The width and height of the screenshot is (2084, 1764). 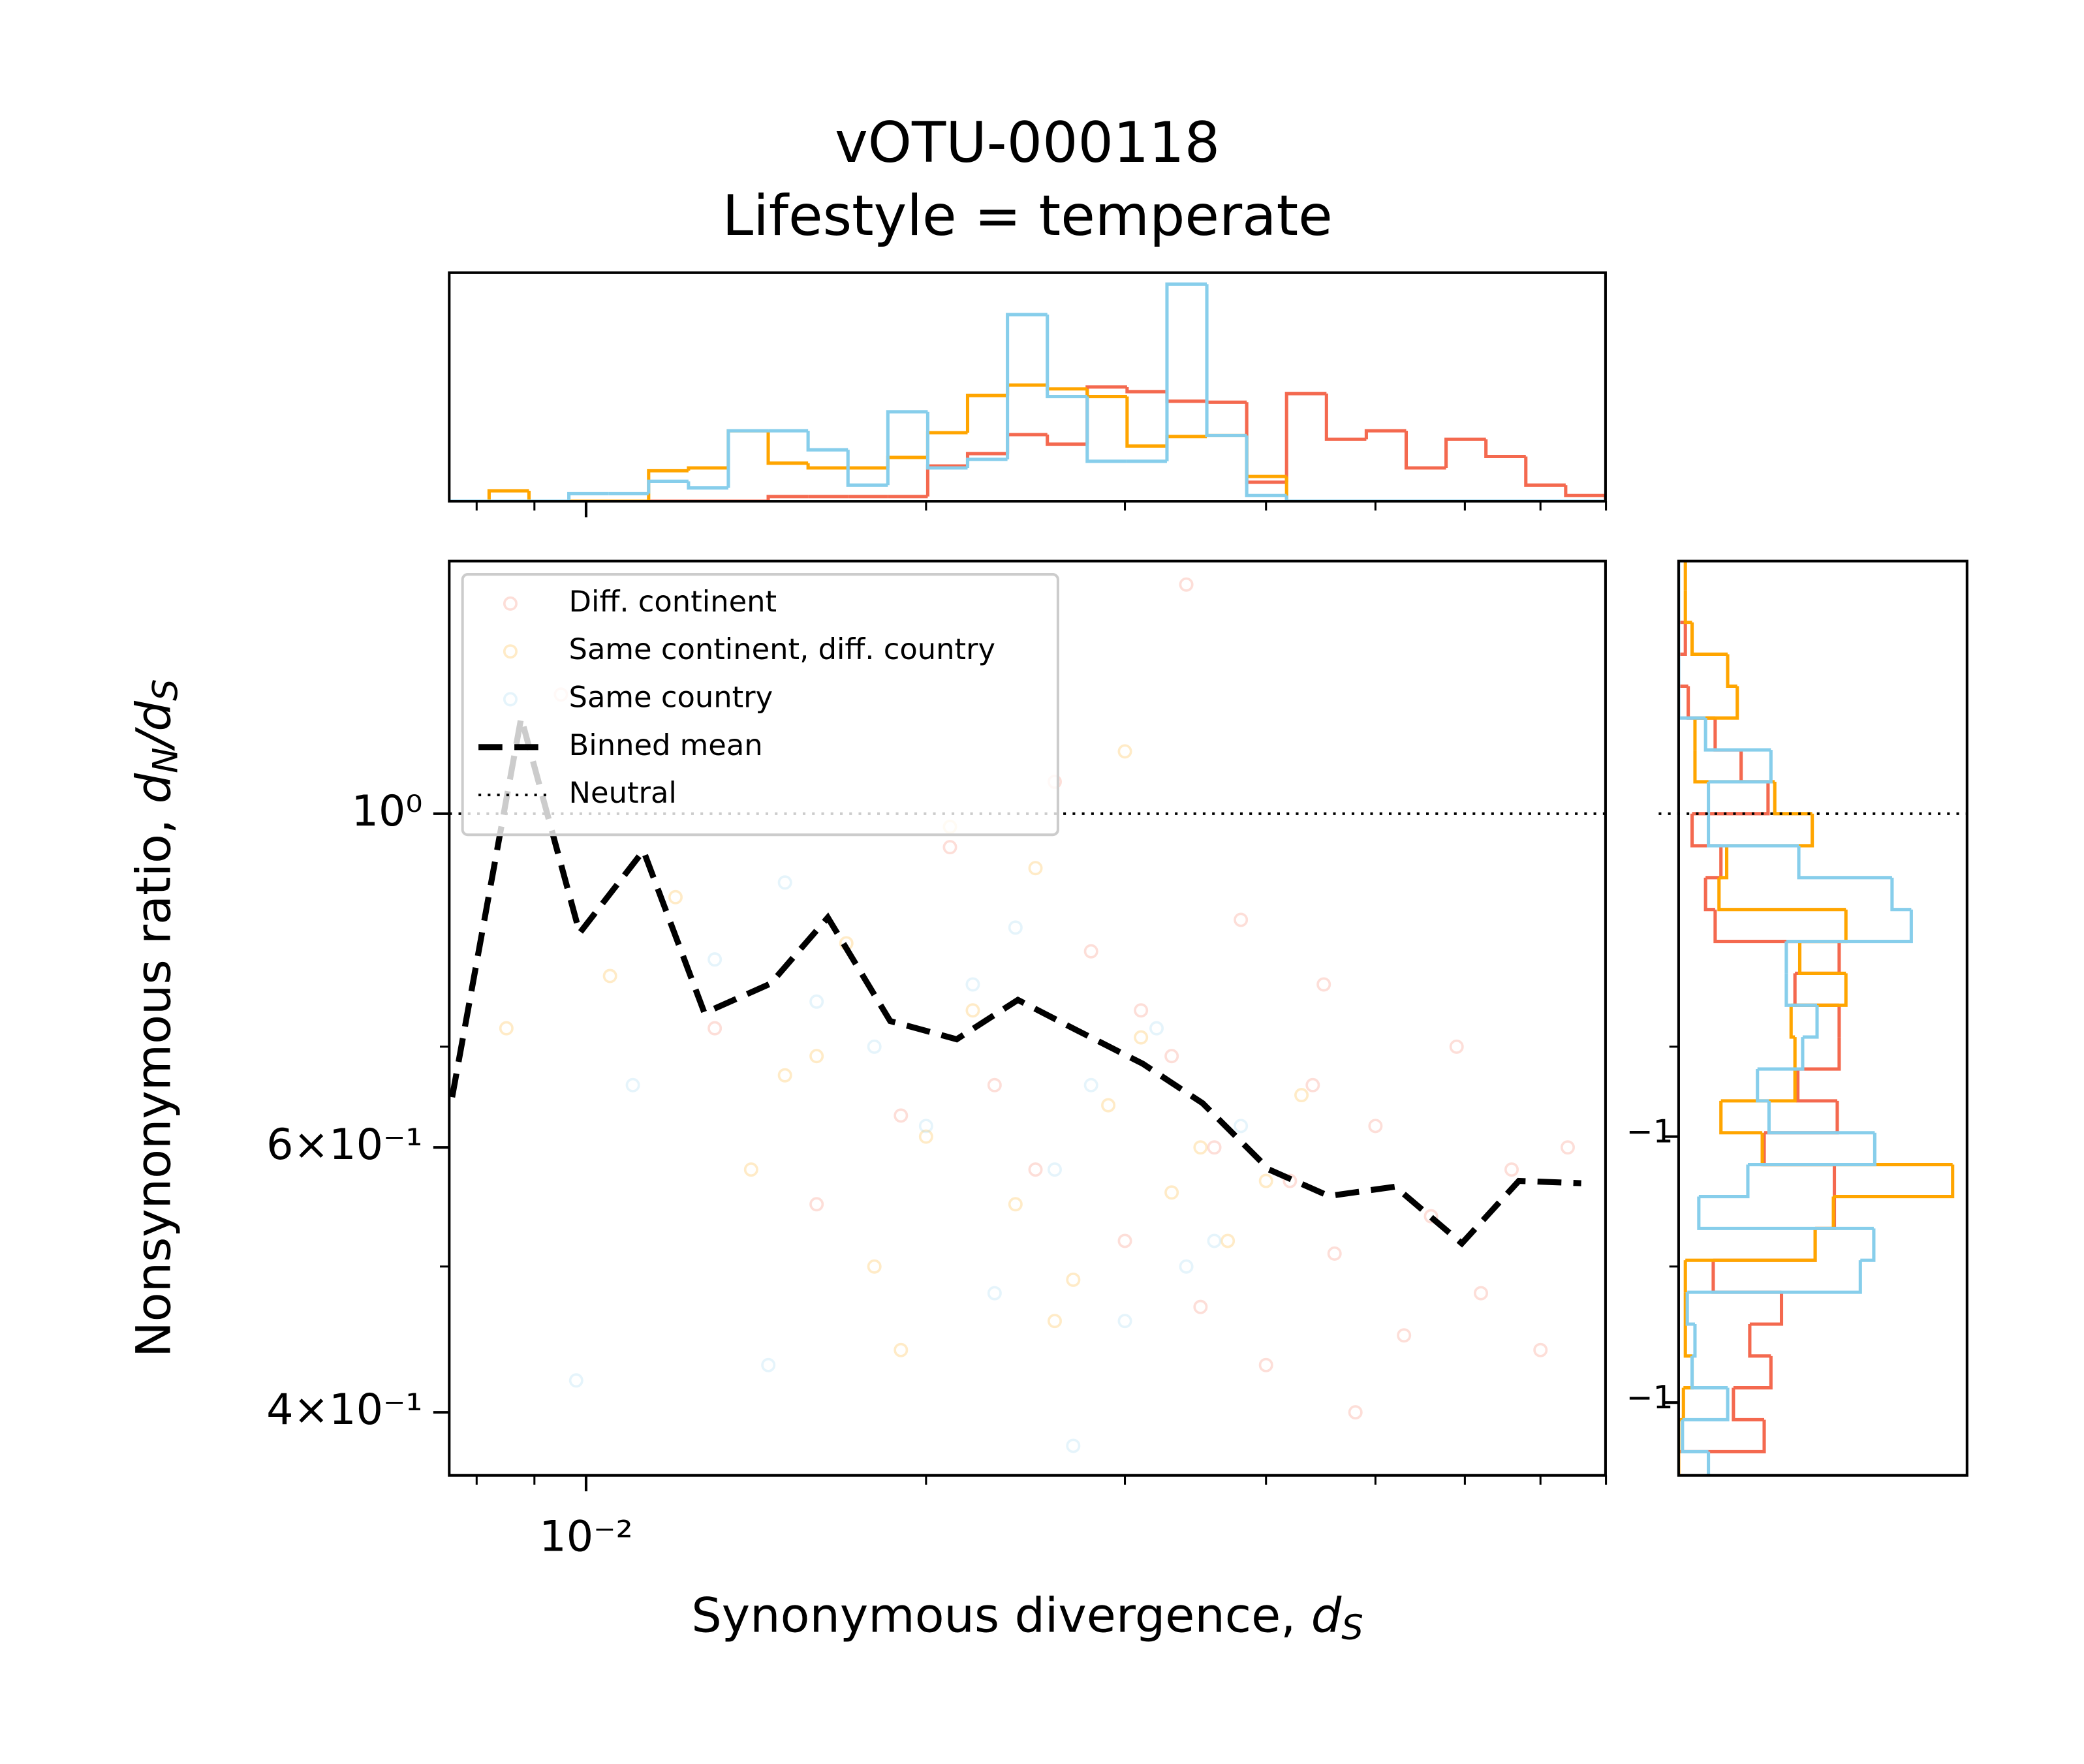 I want to click on top-hist-frame, so click(x=1027, y=387).